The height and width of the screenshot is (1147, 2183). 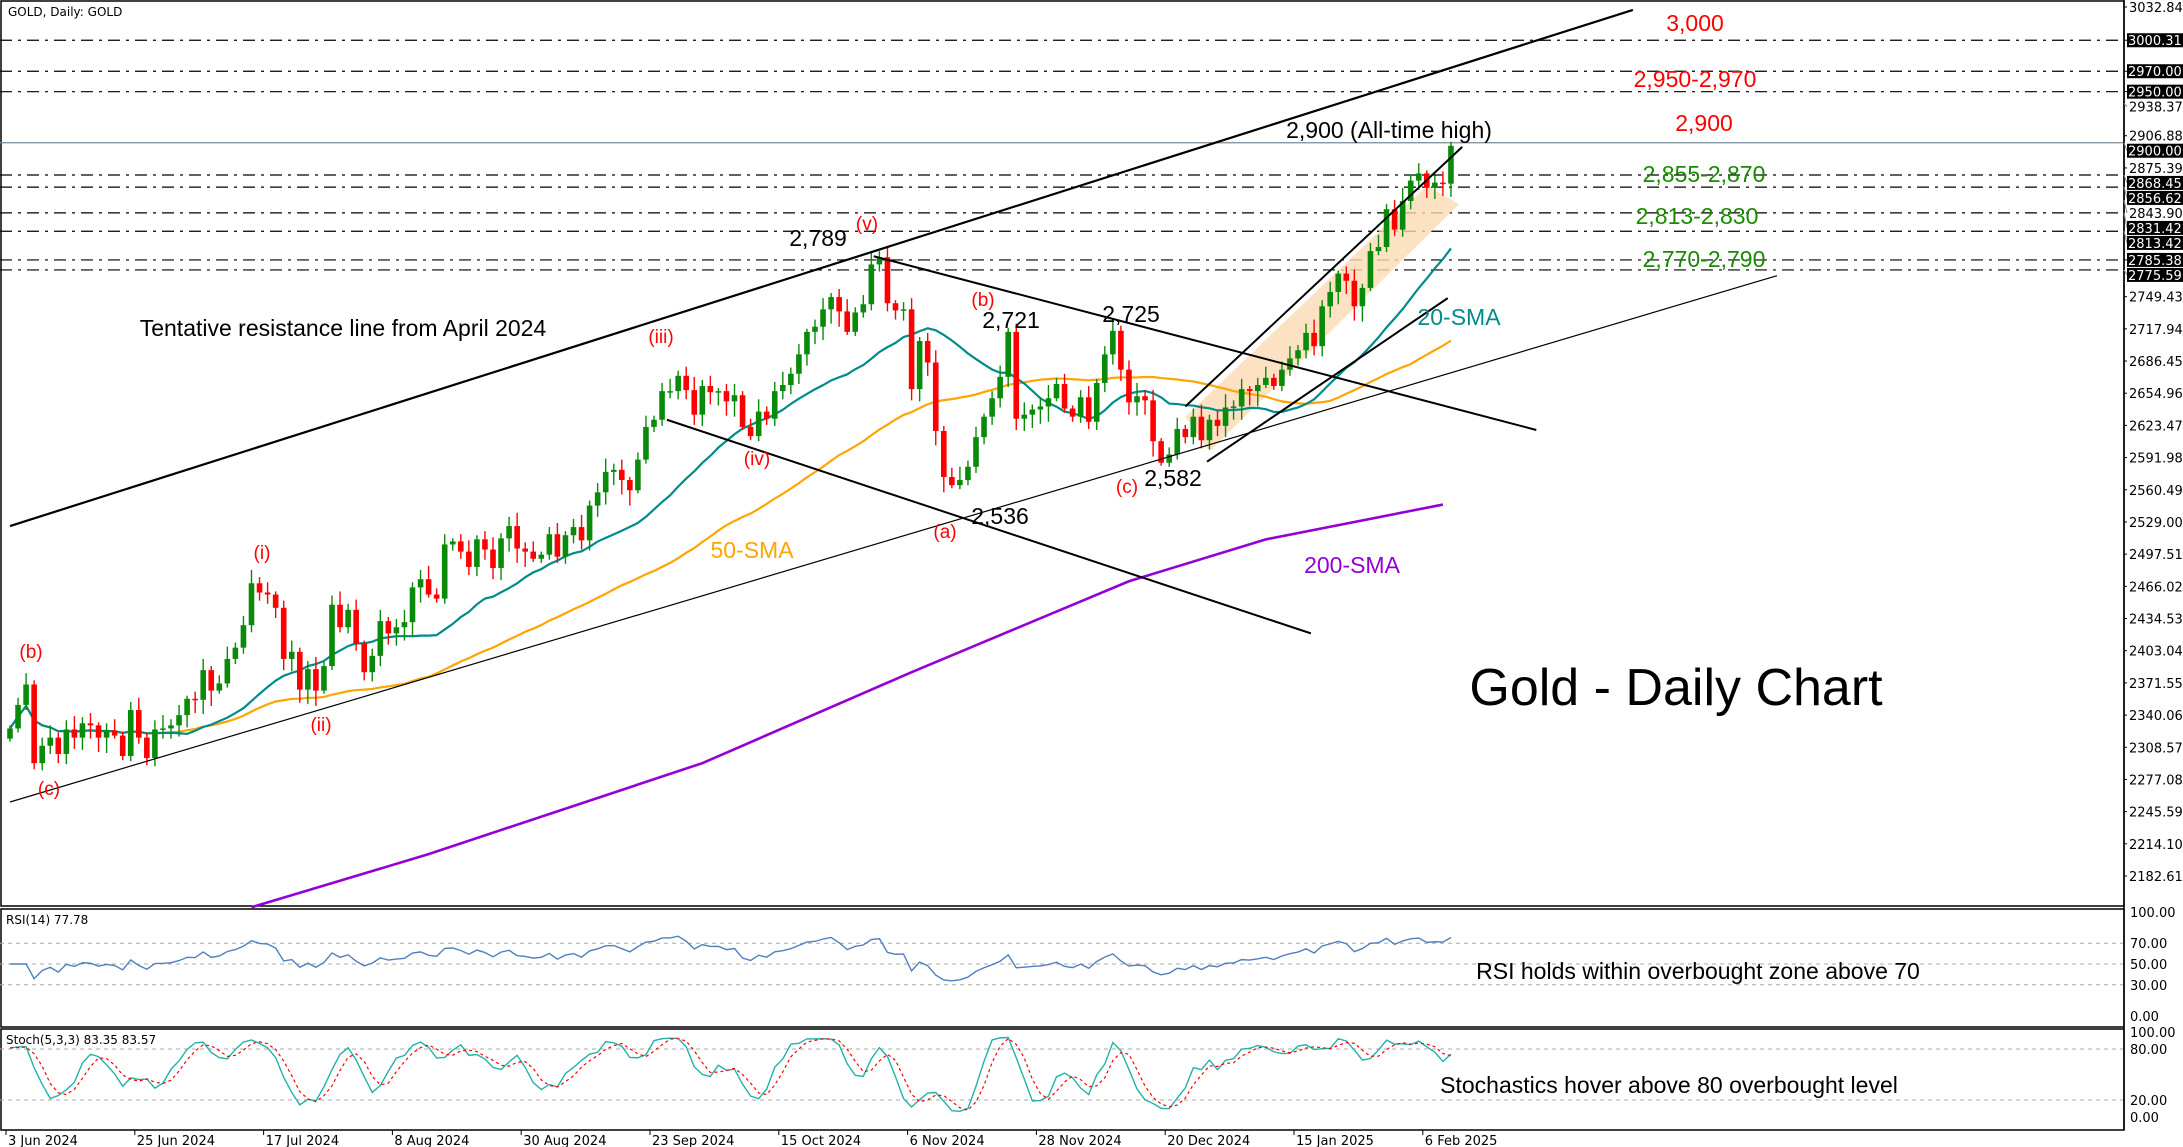 What do you see at coordinates (431, 1140) in the screenshot?
I see `date-tick-label: 8 Aug 2024` at bounding box center [431, 1140].